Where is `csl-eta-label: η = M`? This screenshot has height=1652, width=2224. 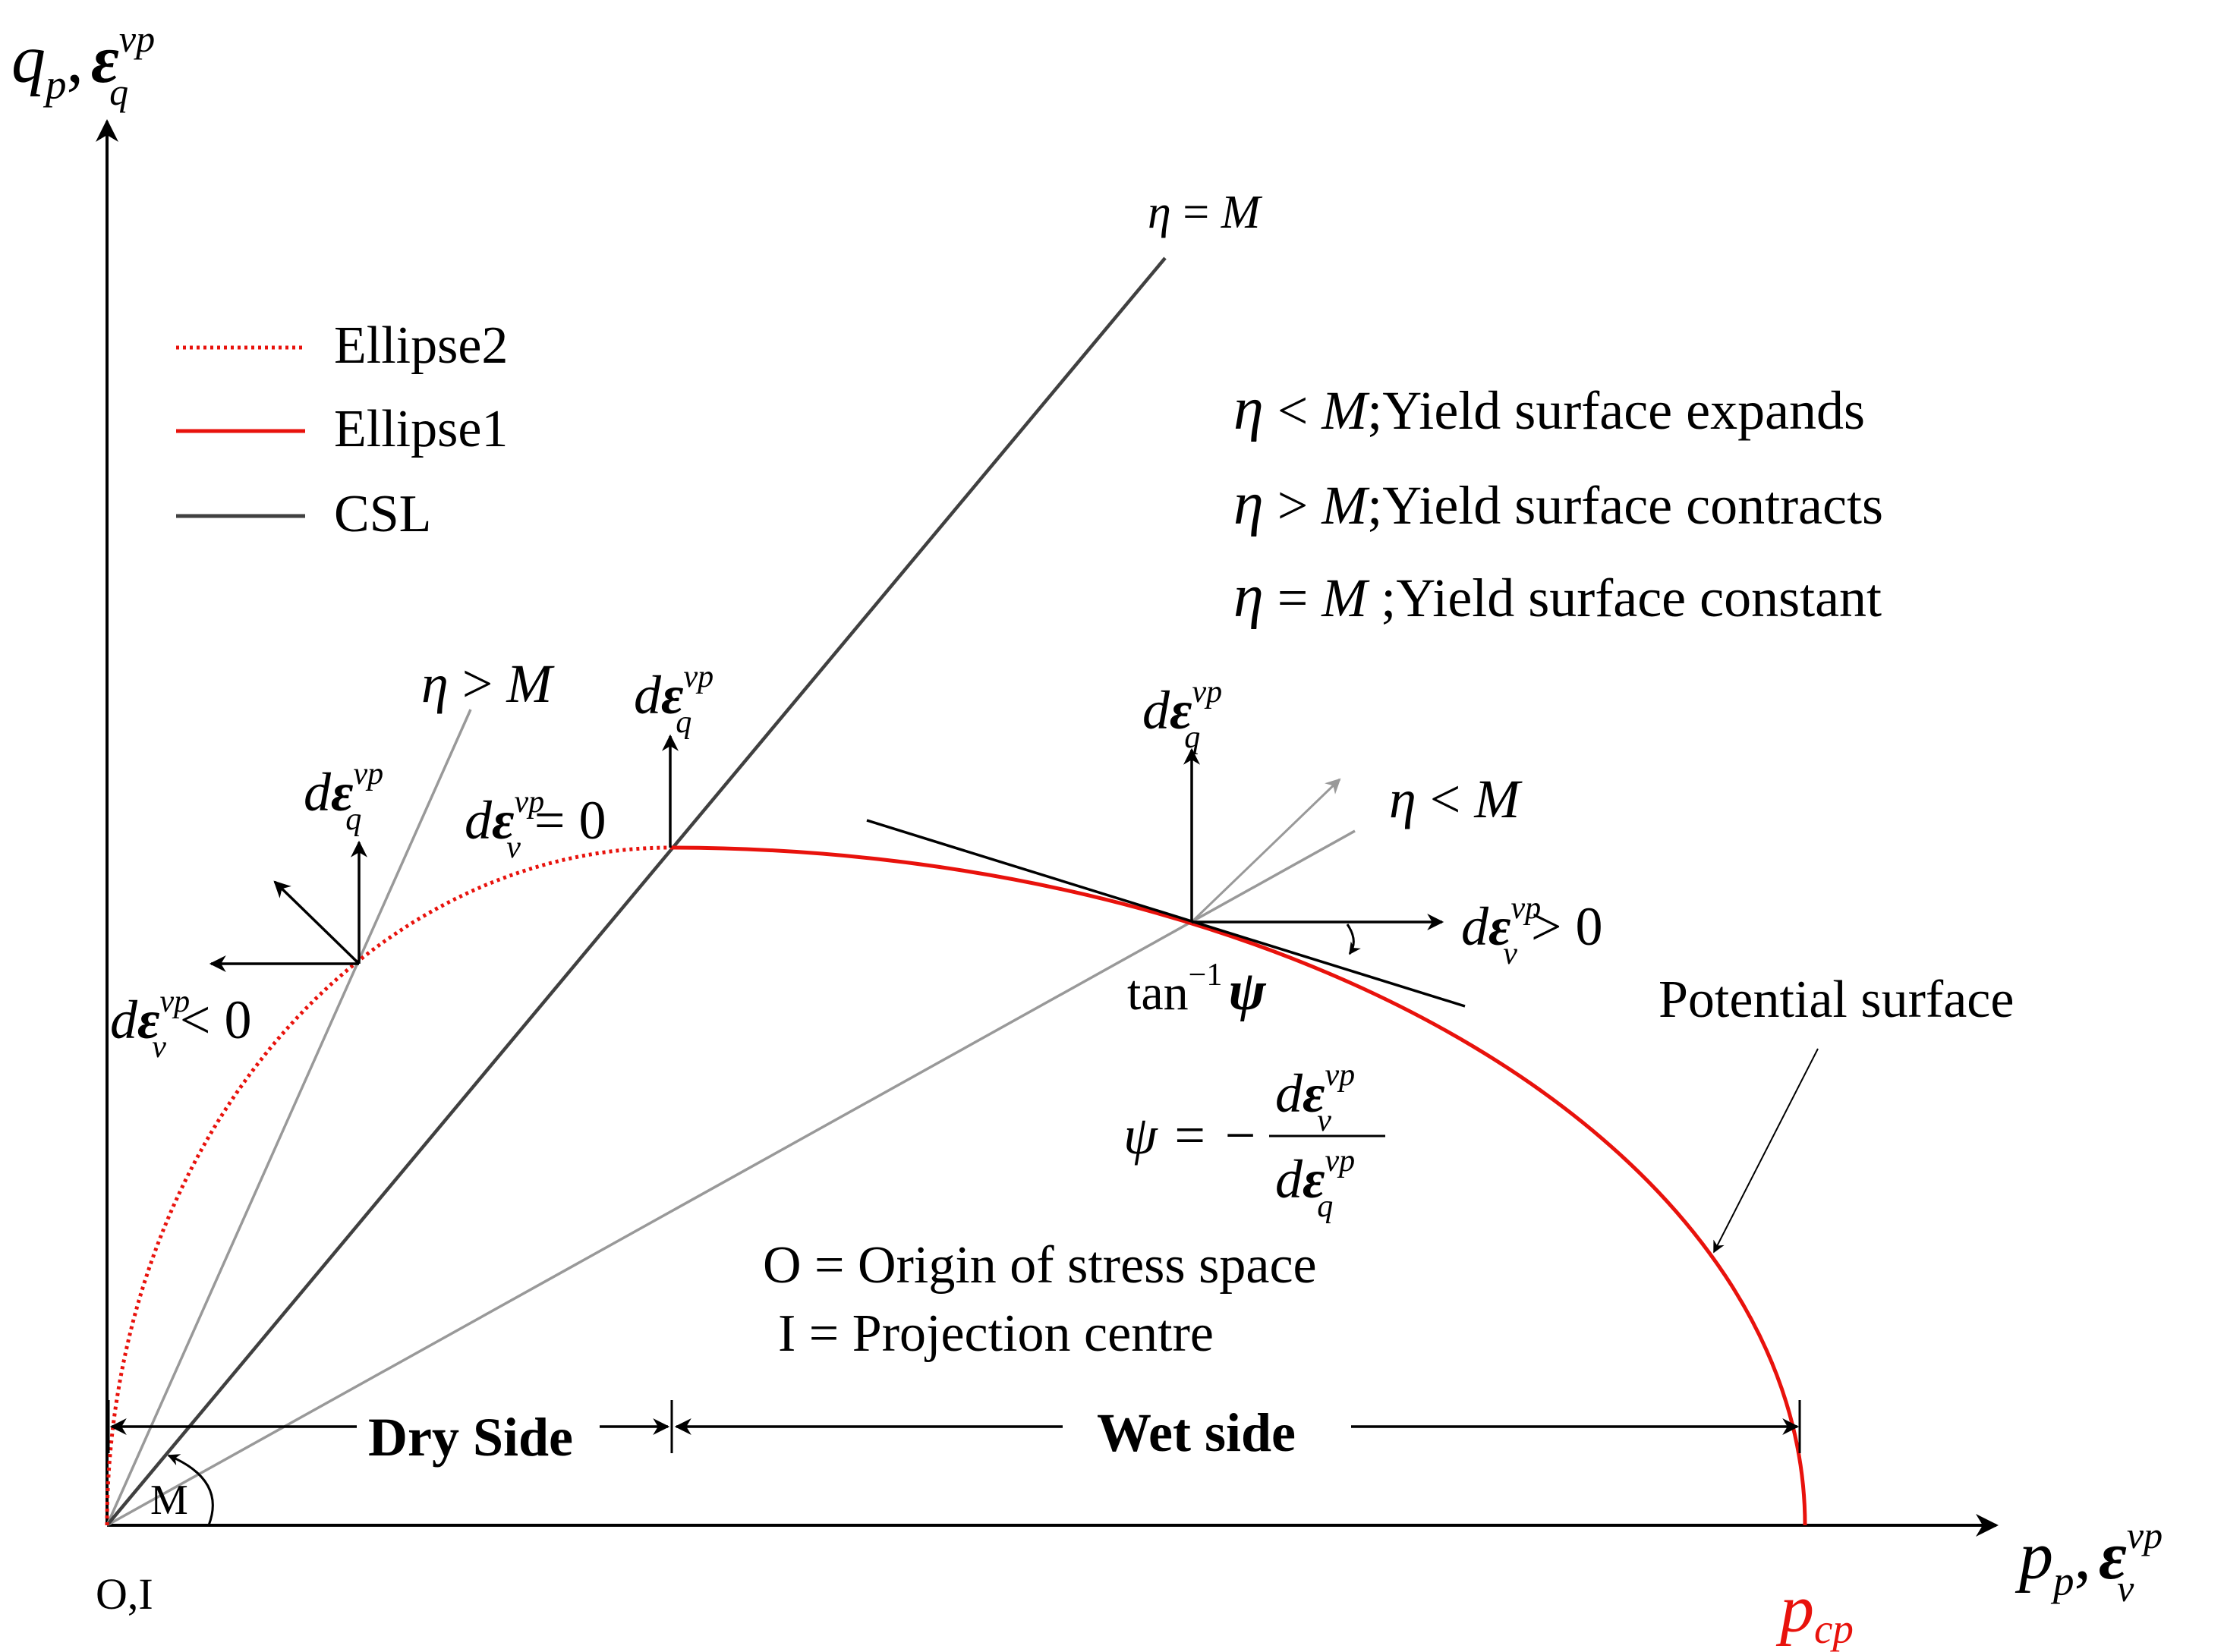
csl-eta-label: η = M is located at coordinates (1205, 212).